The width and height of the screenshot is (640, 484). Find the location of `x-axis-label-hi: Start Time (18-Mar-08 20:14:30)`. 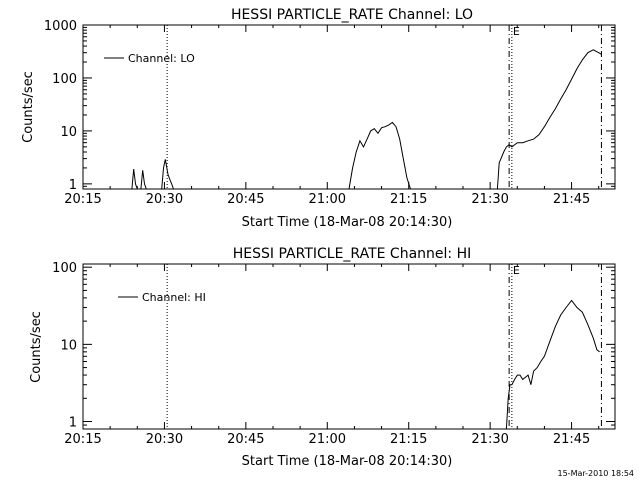

x-axis-label-hi: Start Time (18-Mar-08 20:14:30) is located at coordinates (347, 461).